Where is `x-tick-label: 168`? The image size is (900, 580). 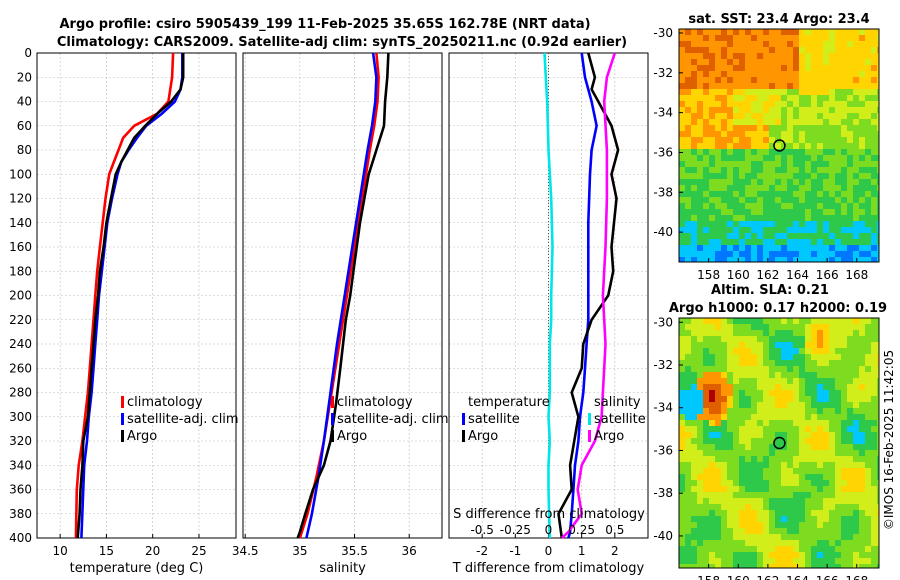 x-tick-label: 168 is located at coordinates (856, 577).